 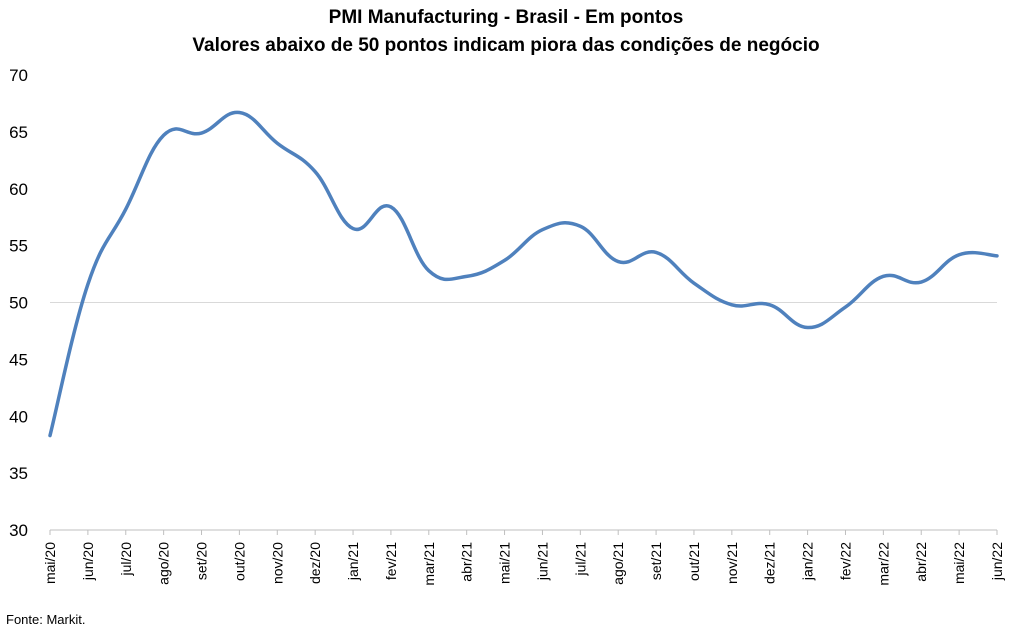 I want to click on x-tick-label: abr/21, so click(x=467, y=562).